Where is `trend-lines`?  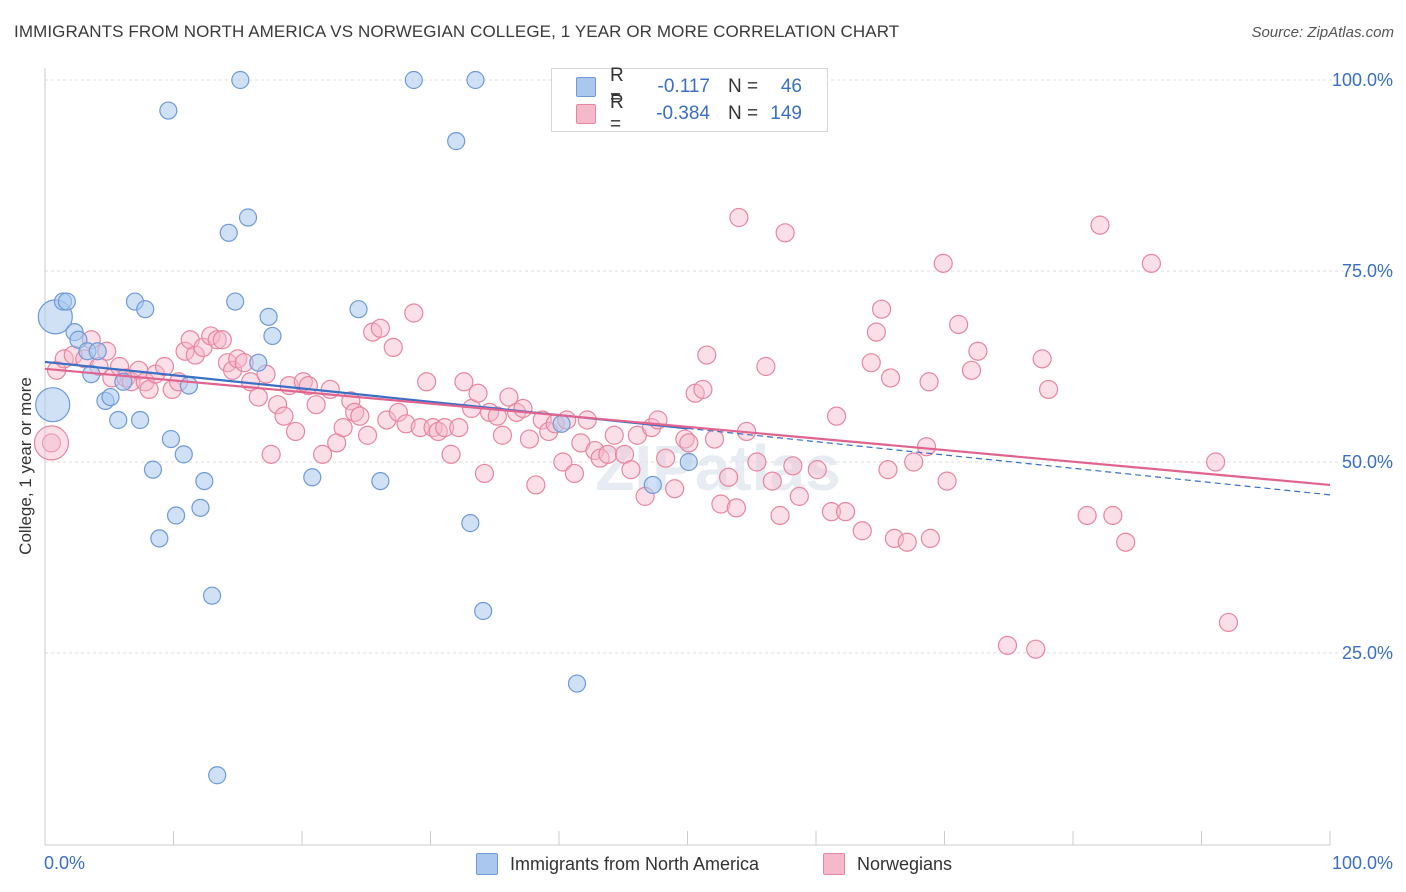 trend-lines is located at coordinates (687, 428).